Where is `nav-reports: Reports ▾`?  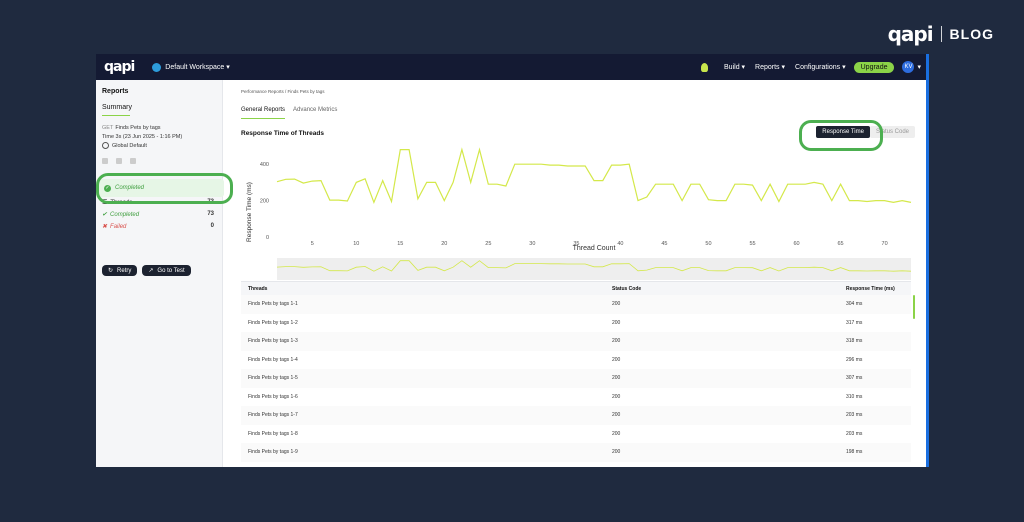
nav-reports: Reports ▾ is located at coordinates (770, 67).